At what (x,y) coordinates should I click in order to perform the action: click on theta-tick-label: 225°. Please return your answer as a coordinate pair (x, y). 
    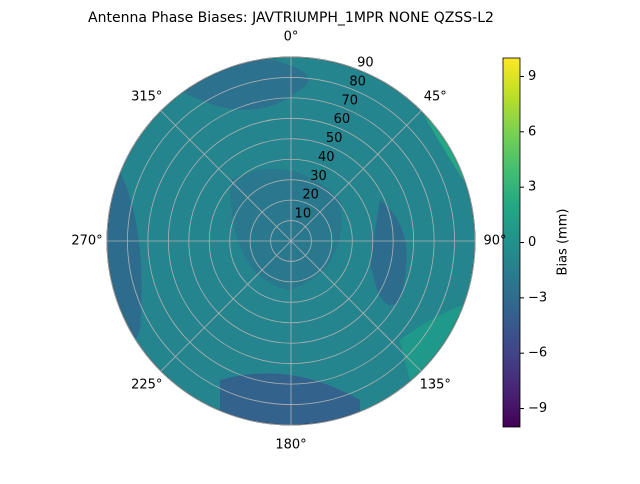
    Looking at the image, I should click on (146, 385).